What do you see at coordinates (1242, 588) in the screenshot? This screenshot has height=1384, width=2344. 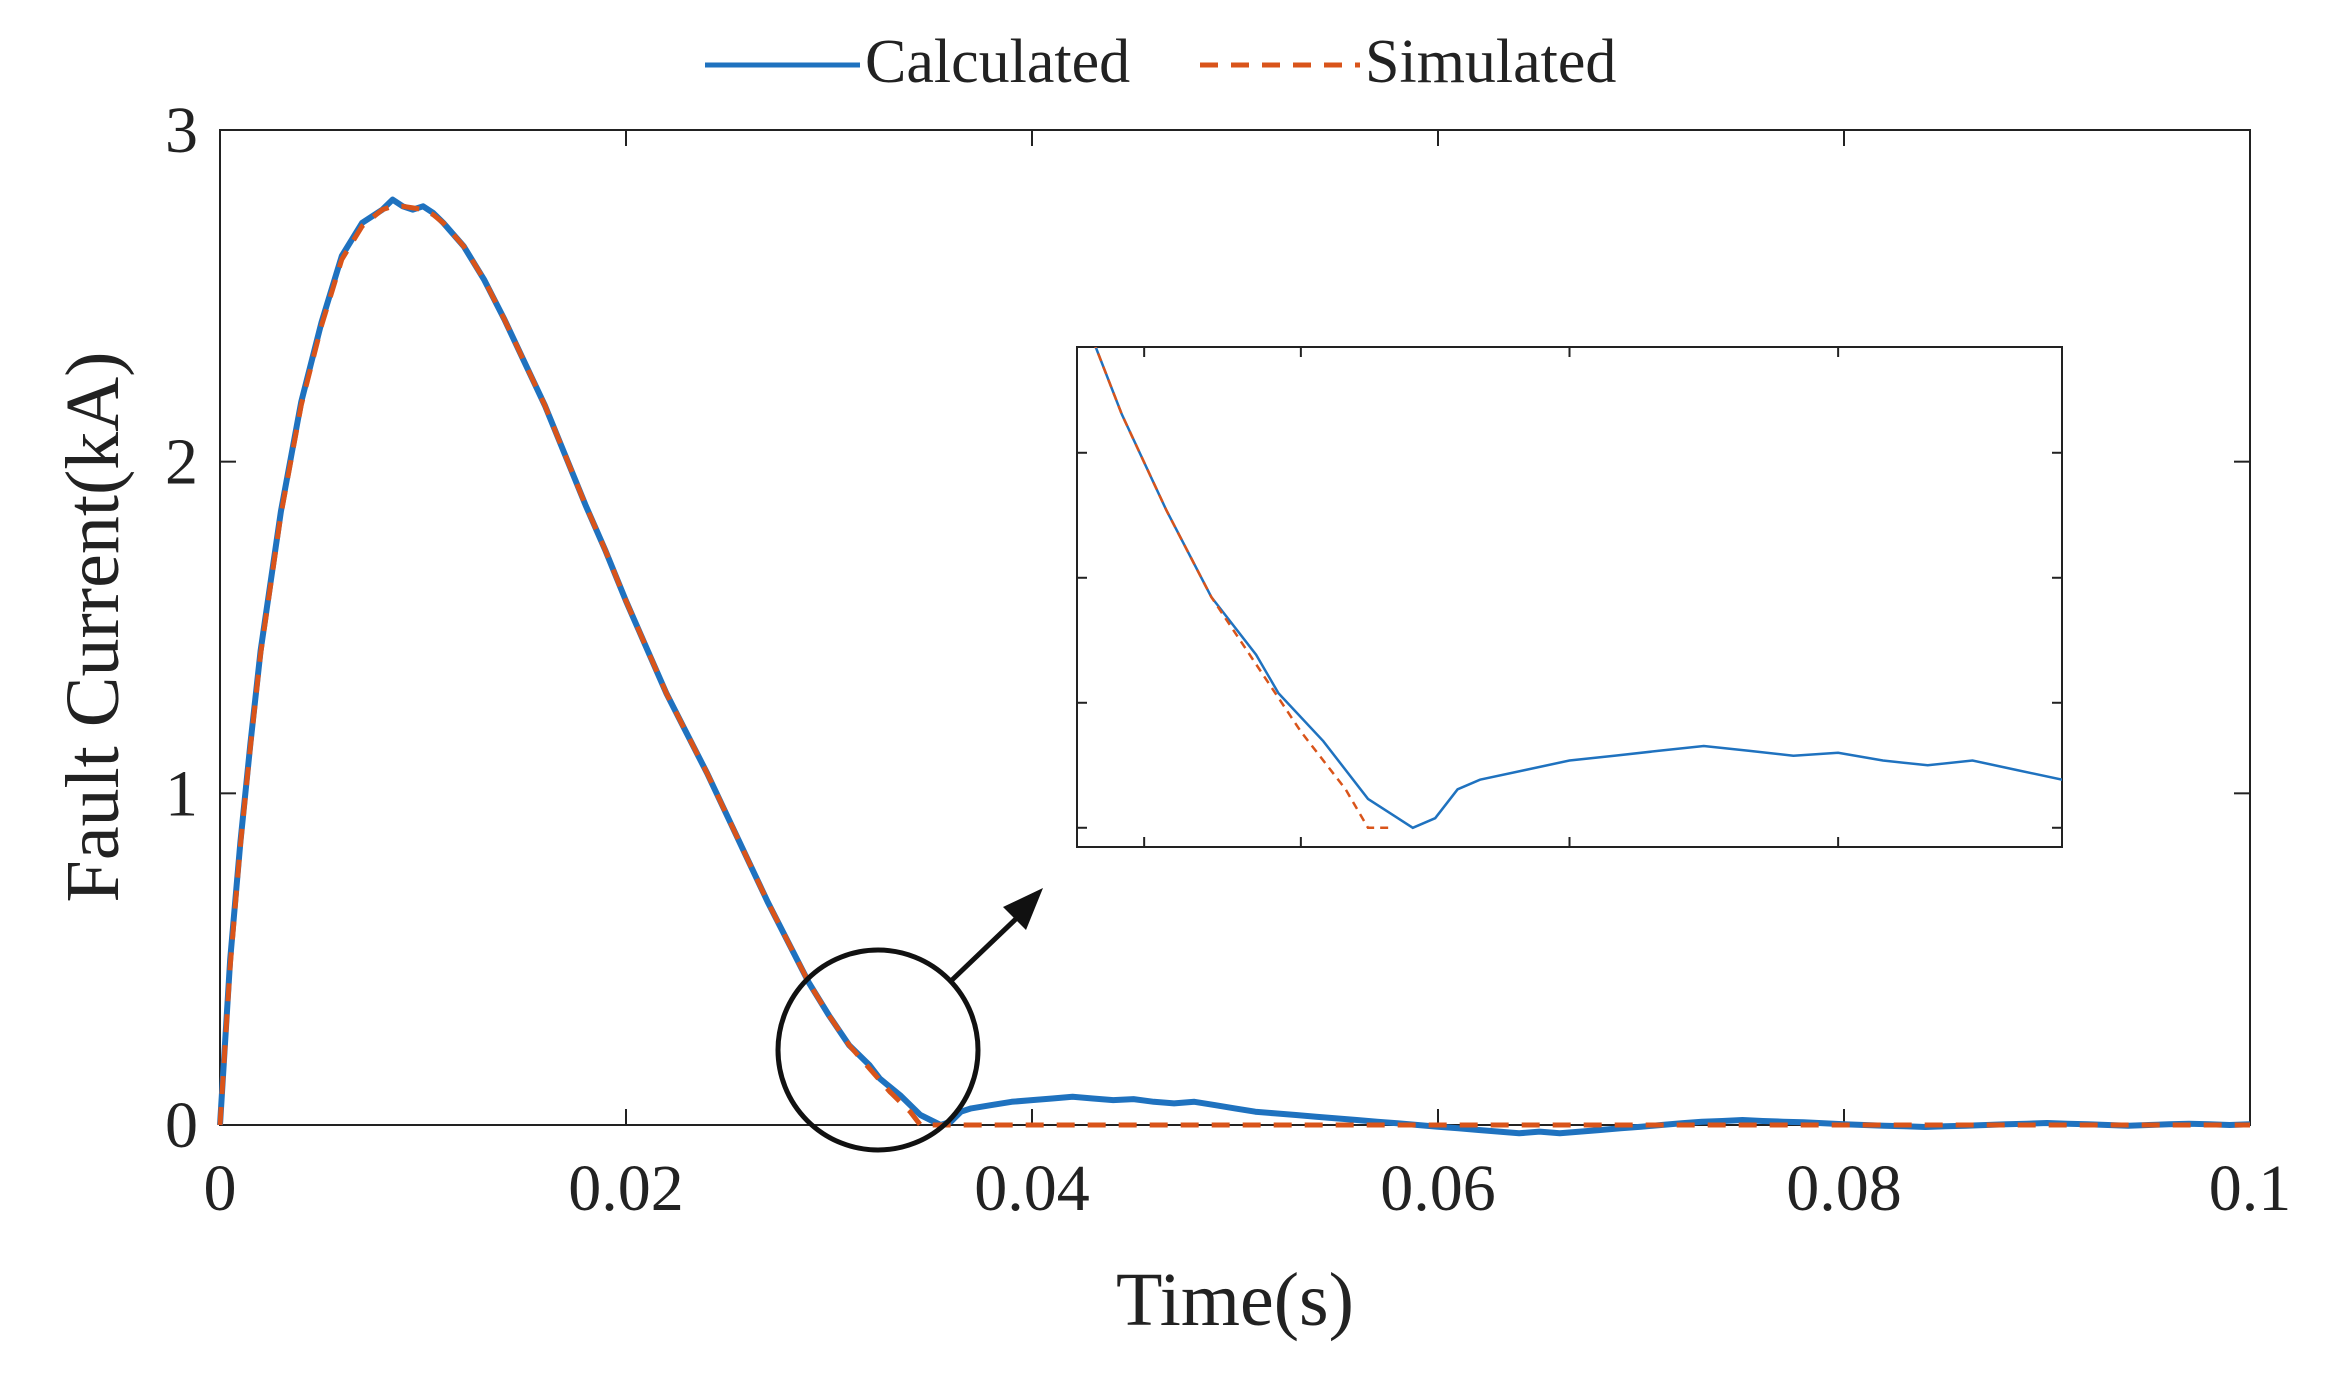 I see `inset-series-line-simulated` at bounding box center [1242, 588].